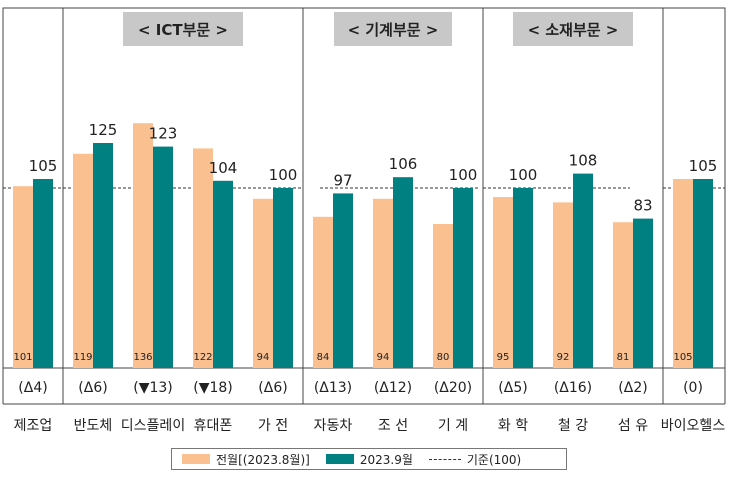 Image resolution: width=730 pixels, height=477 pixels. I want to click on bar-current-month-value-label: 104, so click(223, 168).